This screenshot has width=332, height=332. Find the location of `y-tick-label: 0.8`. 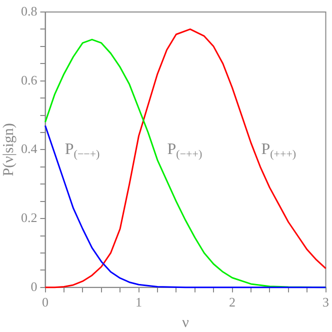

y-tick-label: 0.8 is located at coordinates (29, 10).